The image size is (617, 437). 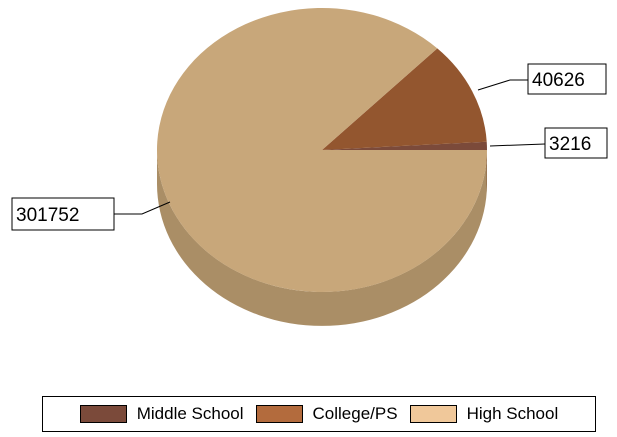 I want to click on chart-legend: Middle School College/PS High School, so click(x=319, y=414).